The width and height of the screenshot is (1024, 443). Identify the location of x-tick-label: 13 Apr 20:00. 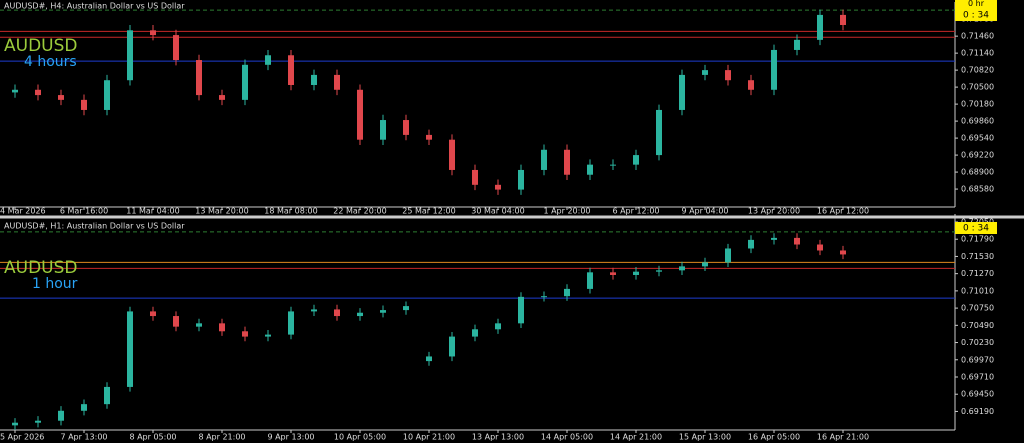
(774, 211).